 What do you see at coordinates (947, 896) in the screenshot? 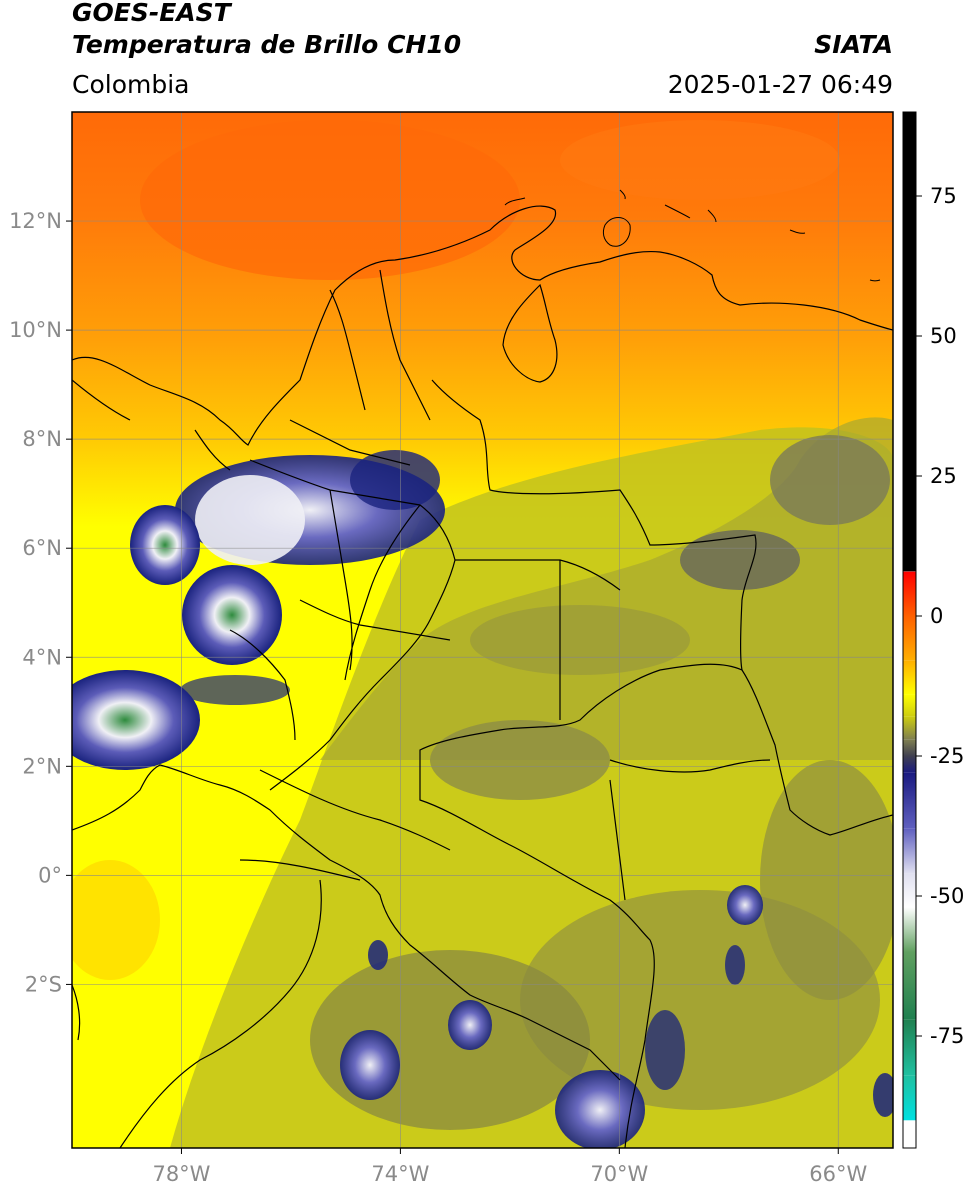
I see `colorbar-tick-label: -50` at bounding box center [947, 896].